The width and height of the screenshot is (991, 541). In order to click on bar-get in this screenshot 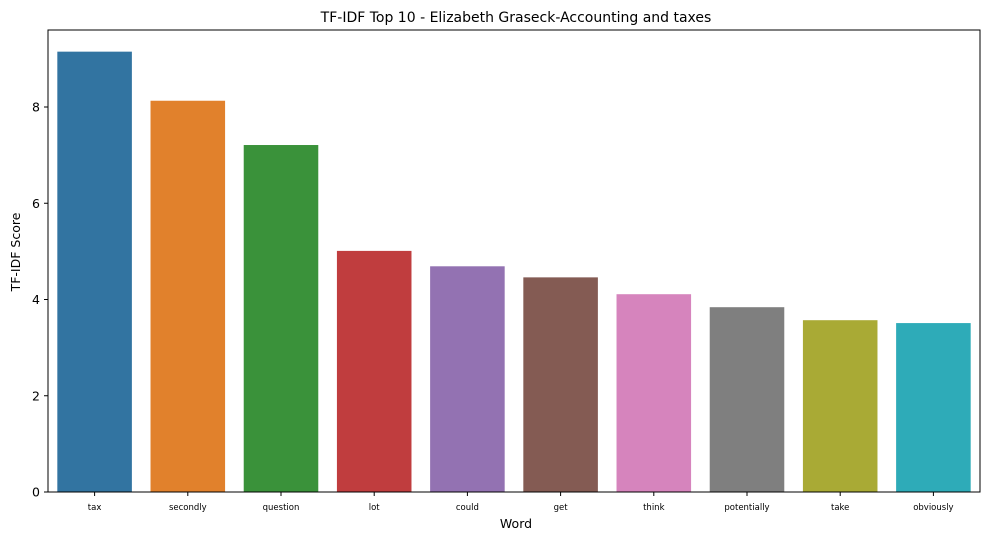, I will do `click(560, 384)`.